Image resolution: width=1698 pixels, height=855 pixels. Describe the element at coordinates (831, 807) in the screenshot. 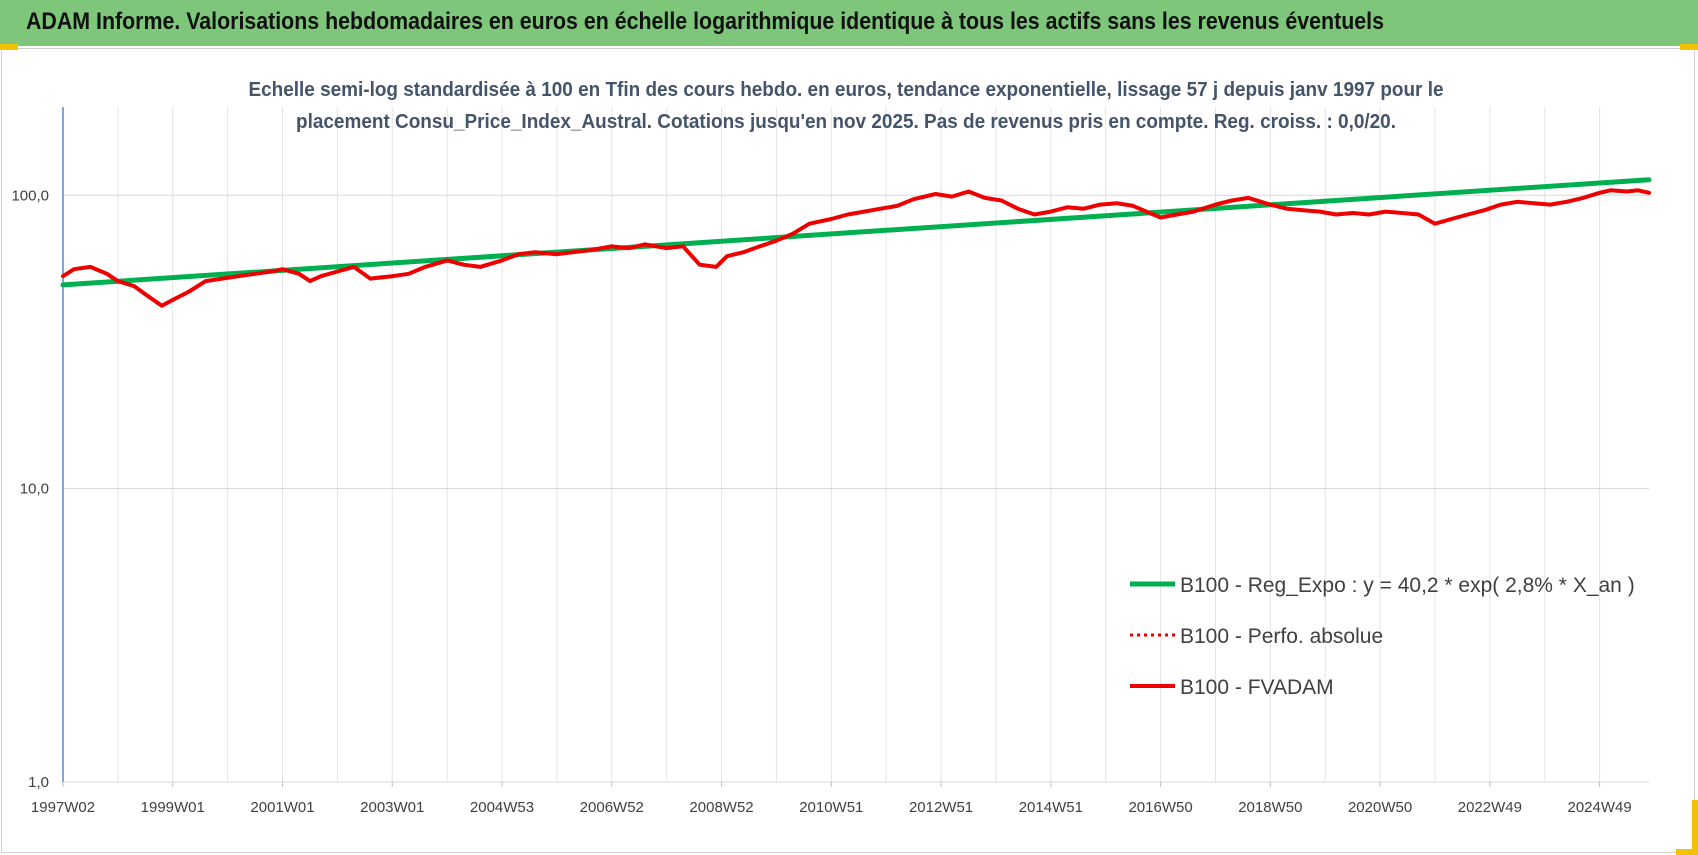

I see `x-tick-label: 2010W51` at that location.